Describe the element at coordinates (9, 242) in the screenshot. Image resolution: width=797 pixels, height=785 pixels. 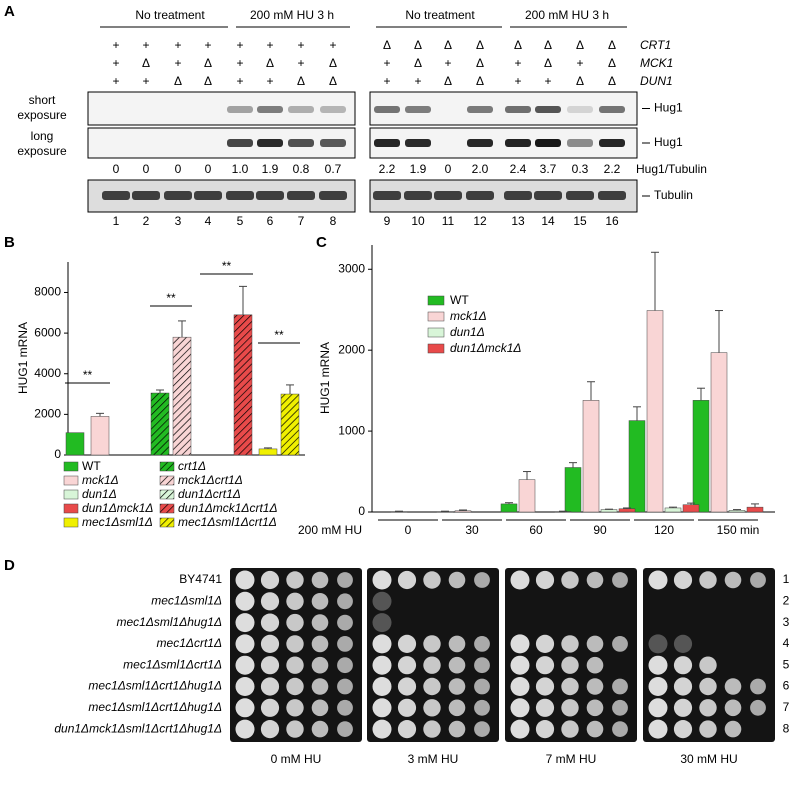
I see `panel-label: B` at that location.